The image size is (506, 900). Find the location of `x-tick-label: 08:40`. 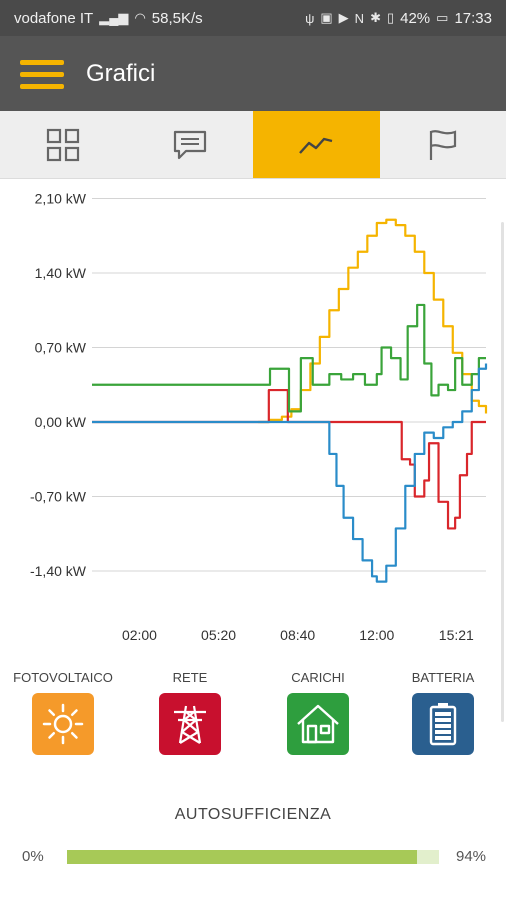

x-tick-label: 08:40 is located at coordinates (297, 635).